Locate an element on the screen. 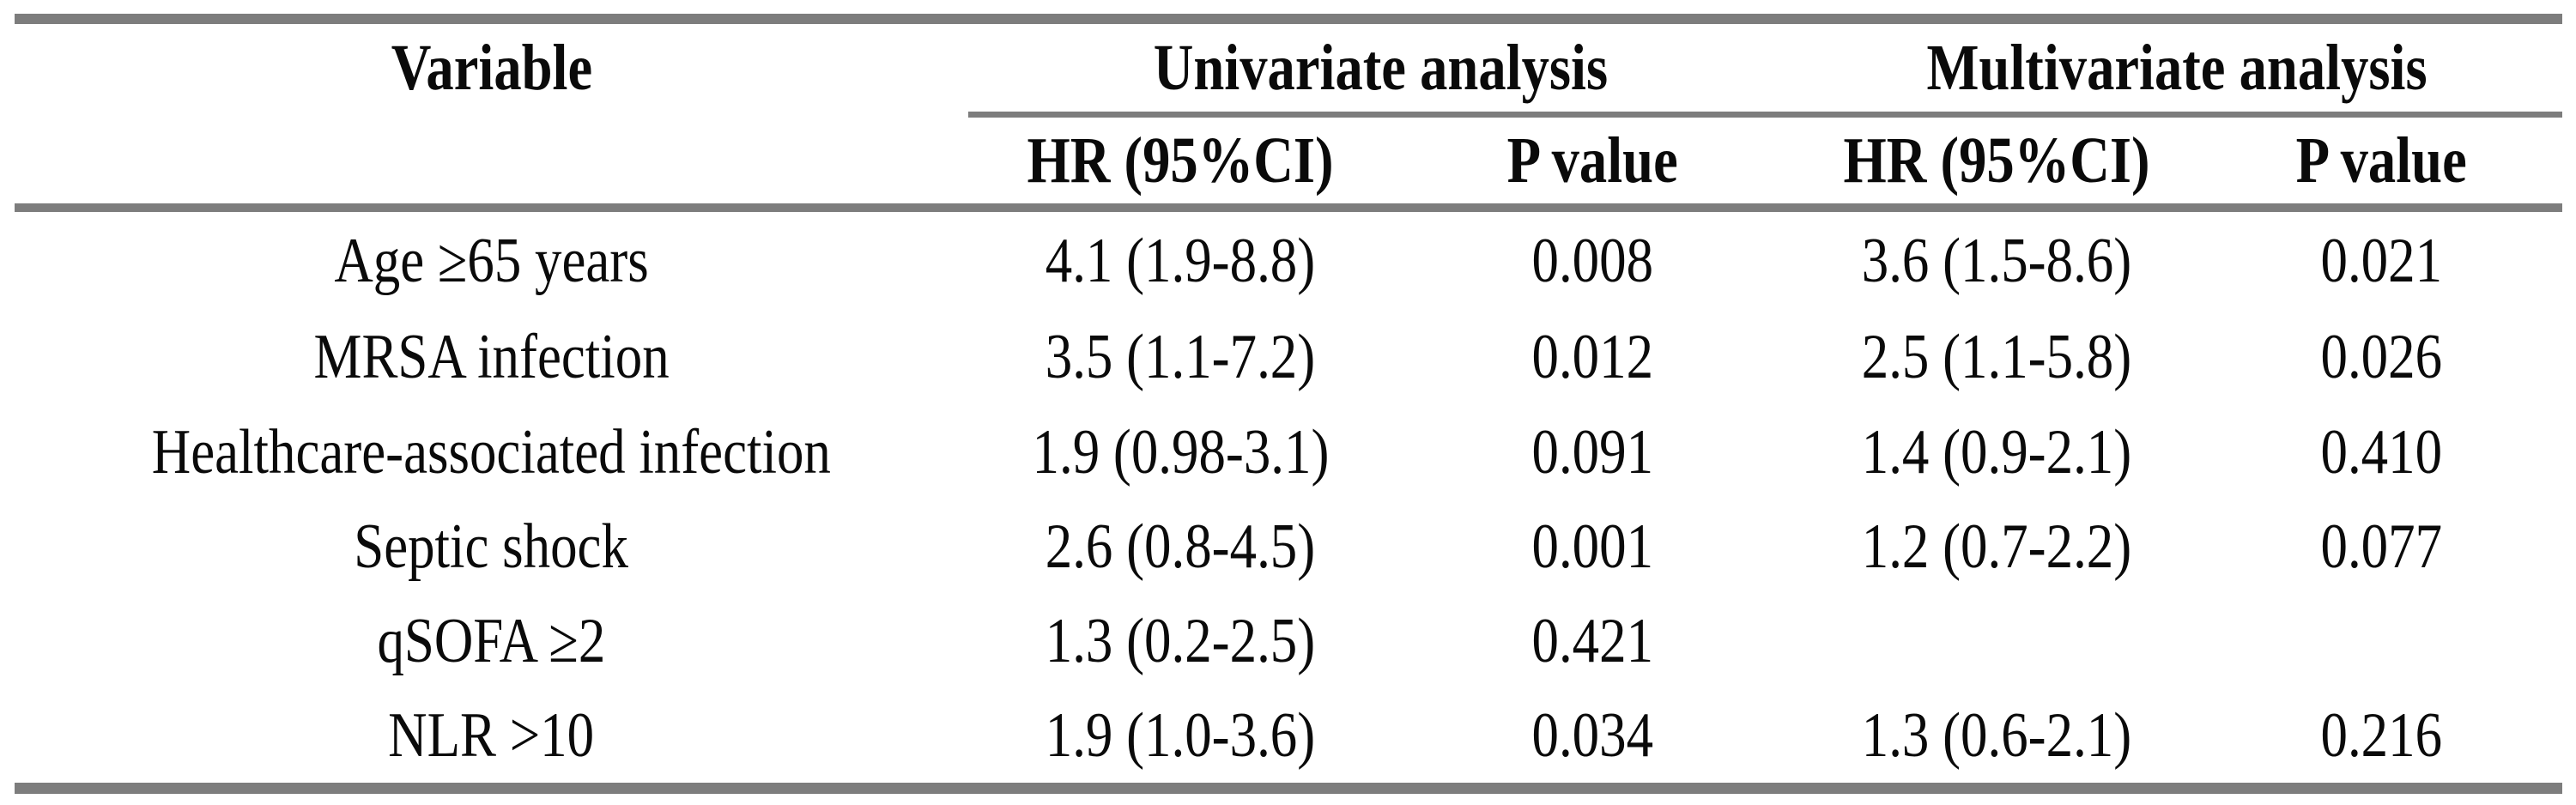  multi-hr-text: 2.5 (1.1-5.8) is located at coordinates (1996, 357).